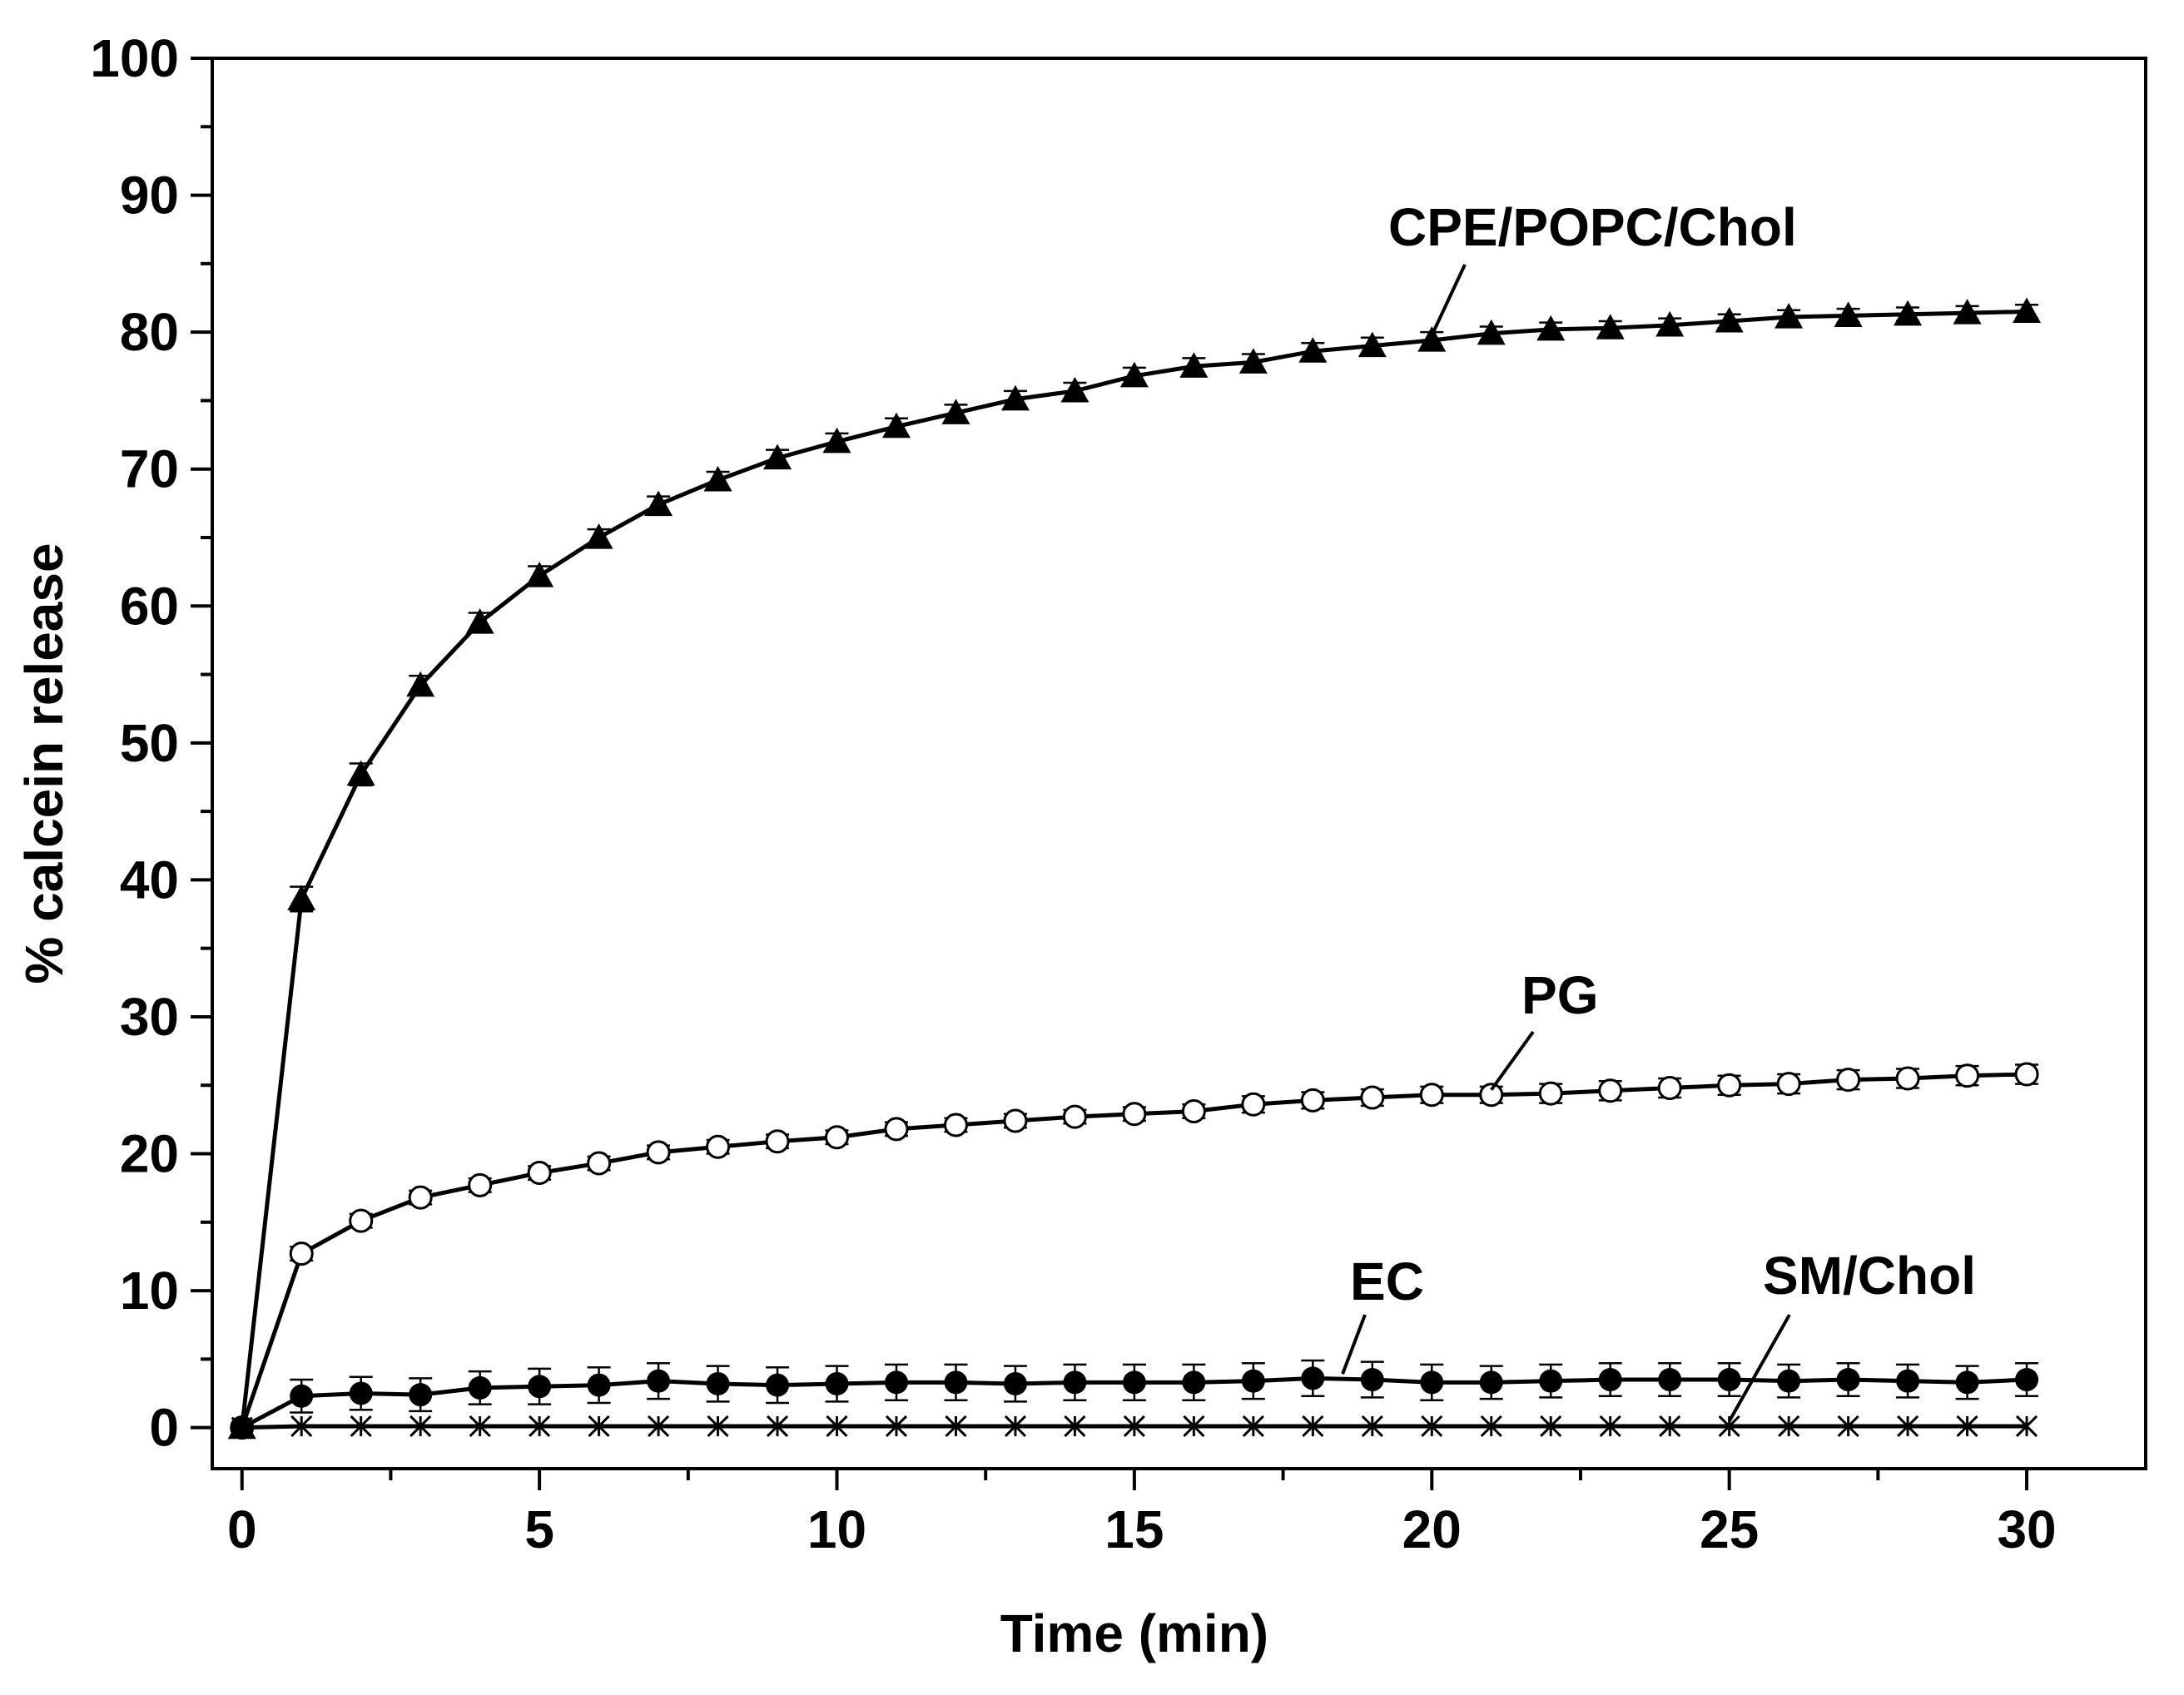 This screenshot has width=2184, height=1695. Describe the element at coordinates (1382, 1313) in the screenshot. I see `annotation-ec: EC` at that location.